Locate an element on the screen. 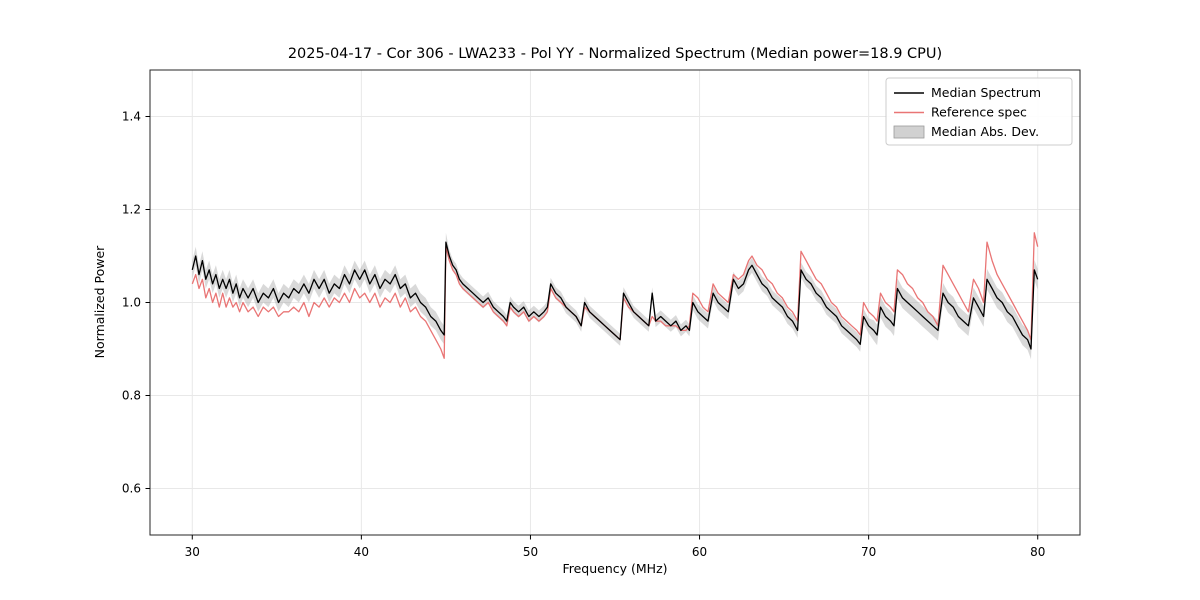  y-tick-label: 0.6 is located at coordinates (131, 489).